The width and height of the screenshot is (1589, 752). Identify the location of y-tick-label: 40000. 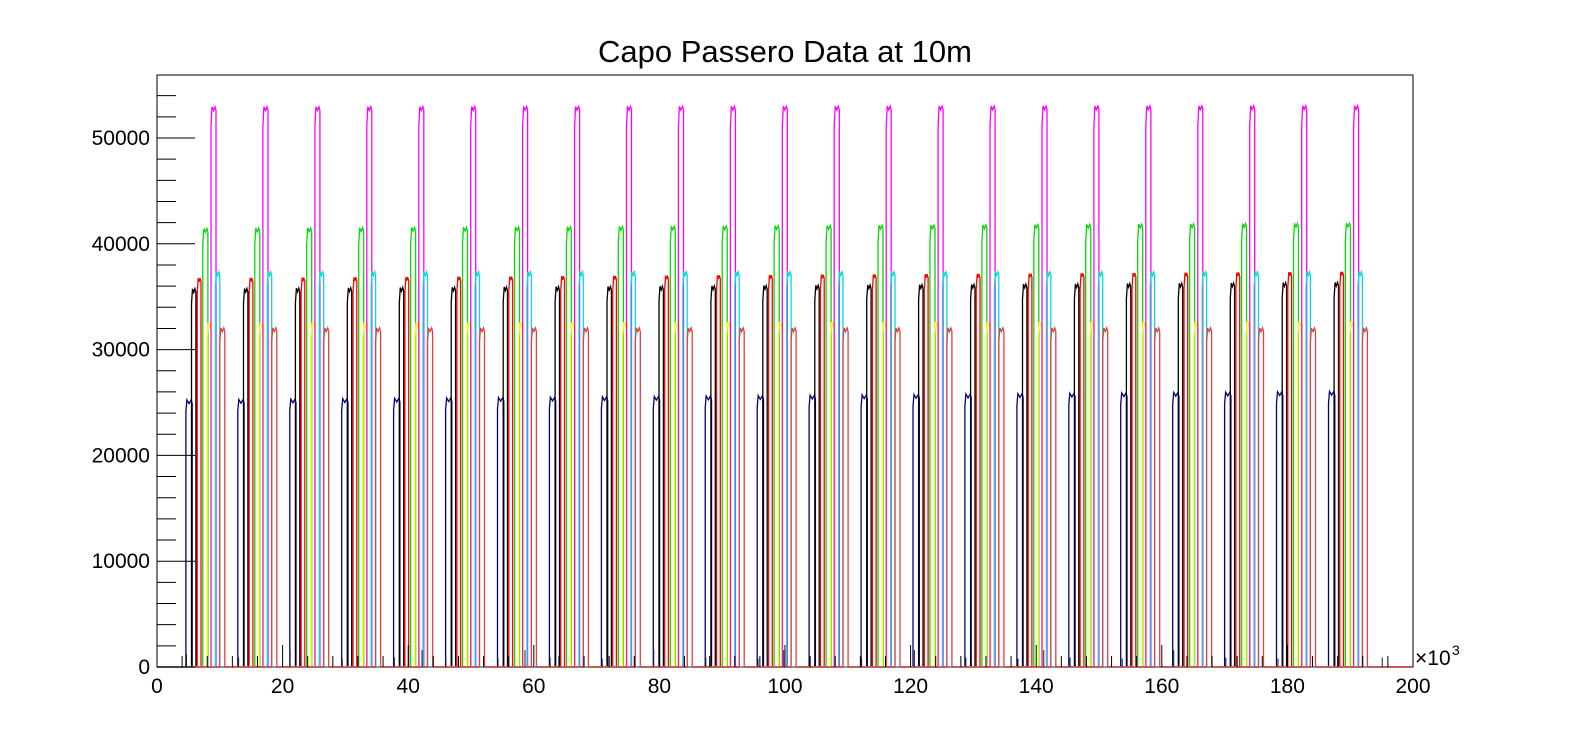
(121, 244).